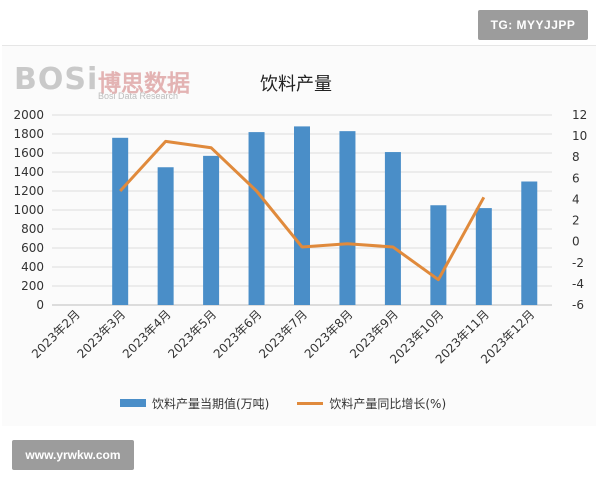 The width and height of the screenshot is (600, 480). What do you see at coordinates (192, 334) in the screenshot?
I see `x-tick-label: 2023年5月` at bounding box center [192, 334].